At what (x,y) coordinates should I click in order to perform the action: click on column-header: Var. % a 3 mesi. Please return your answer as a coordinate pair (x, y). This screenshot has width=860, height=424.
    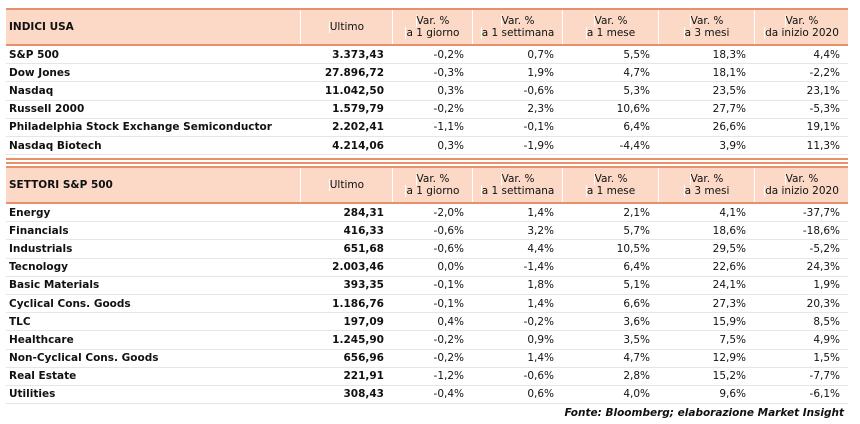
    Looking at the image, I should click on (706, 185).